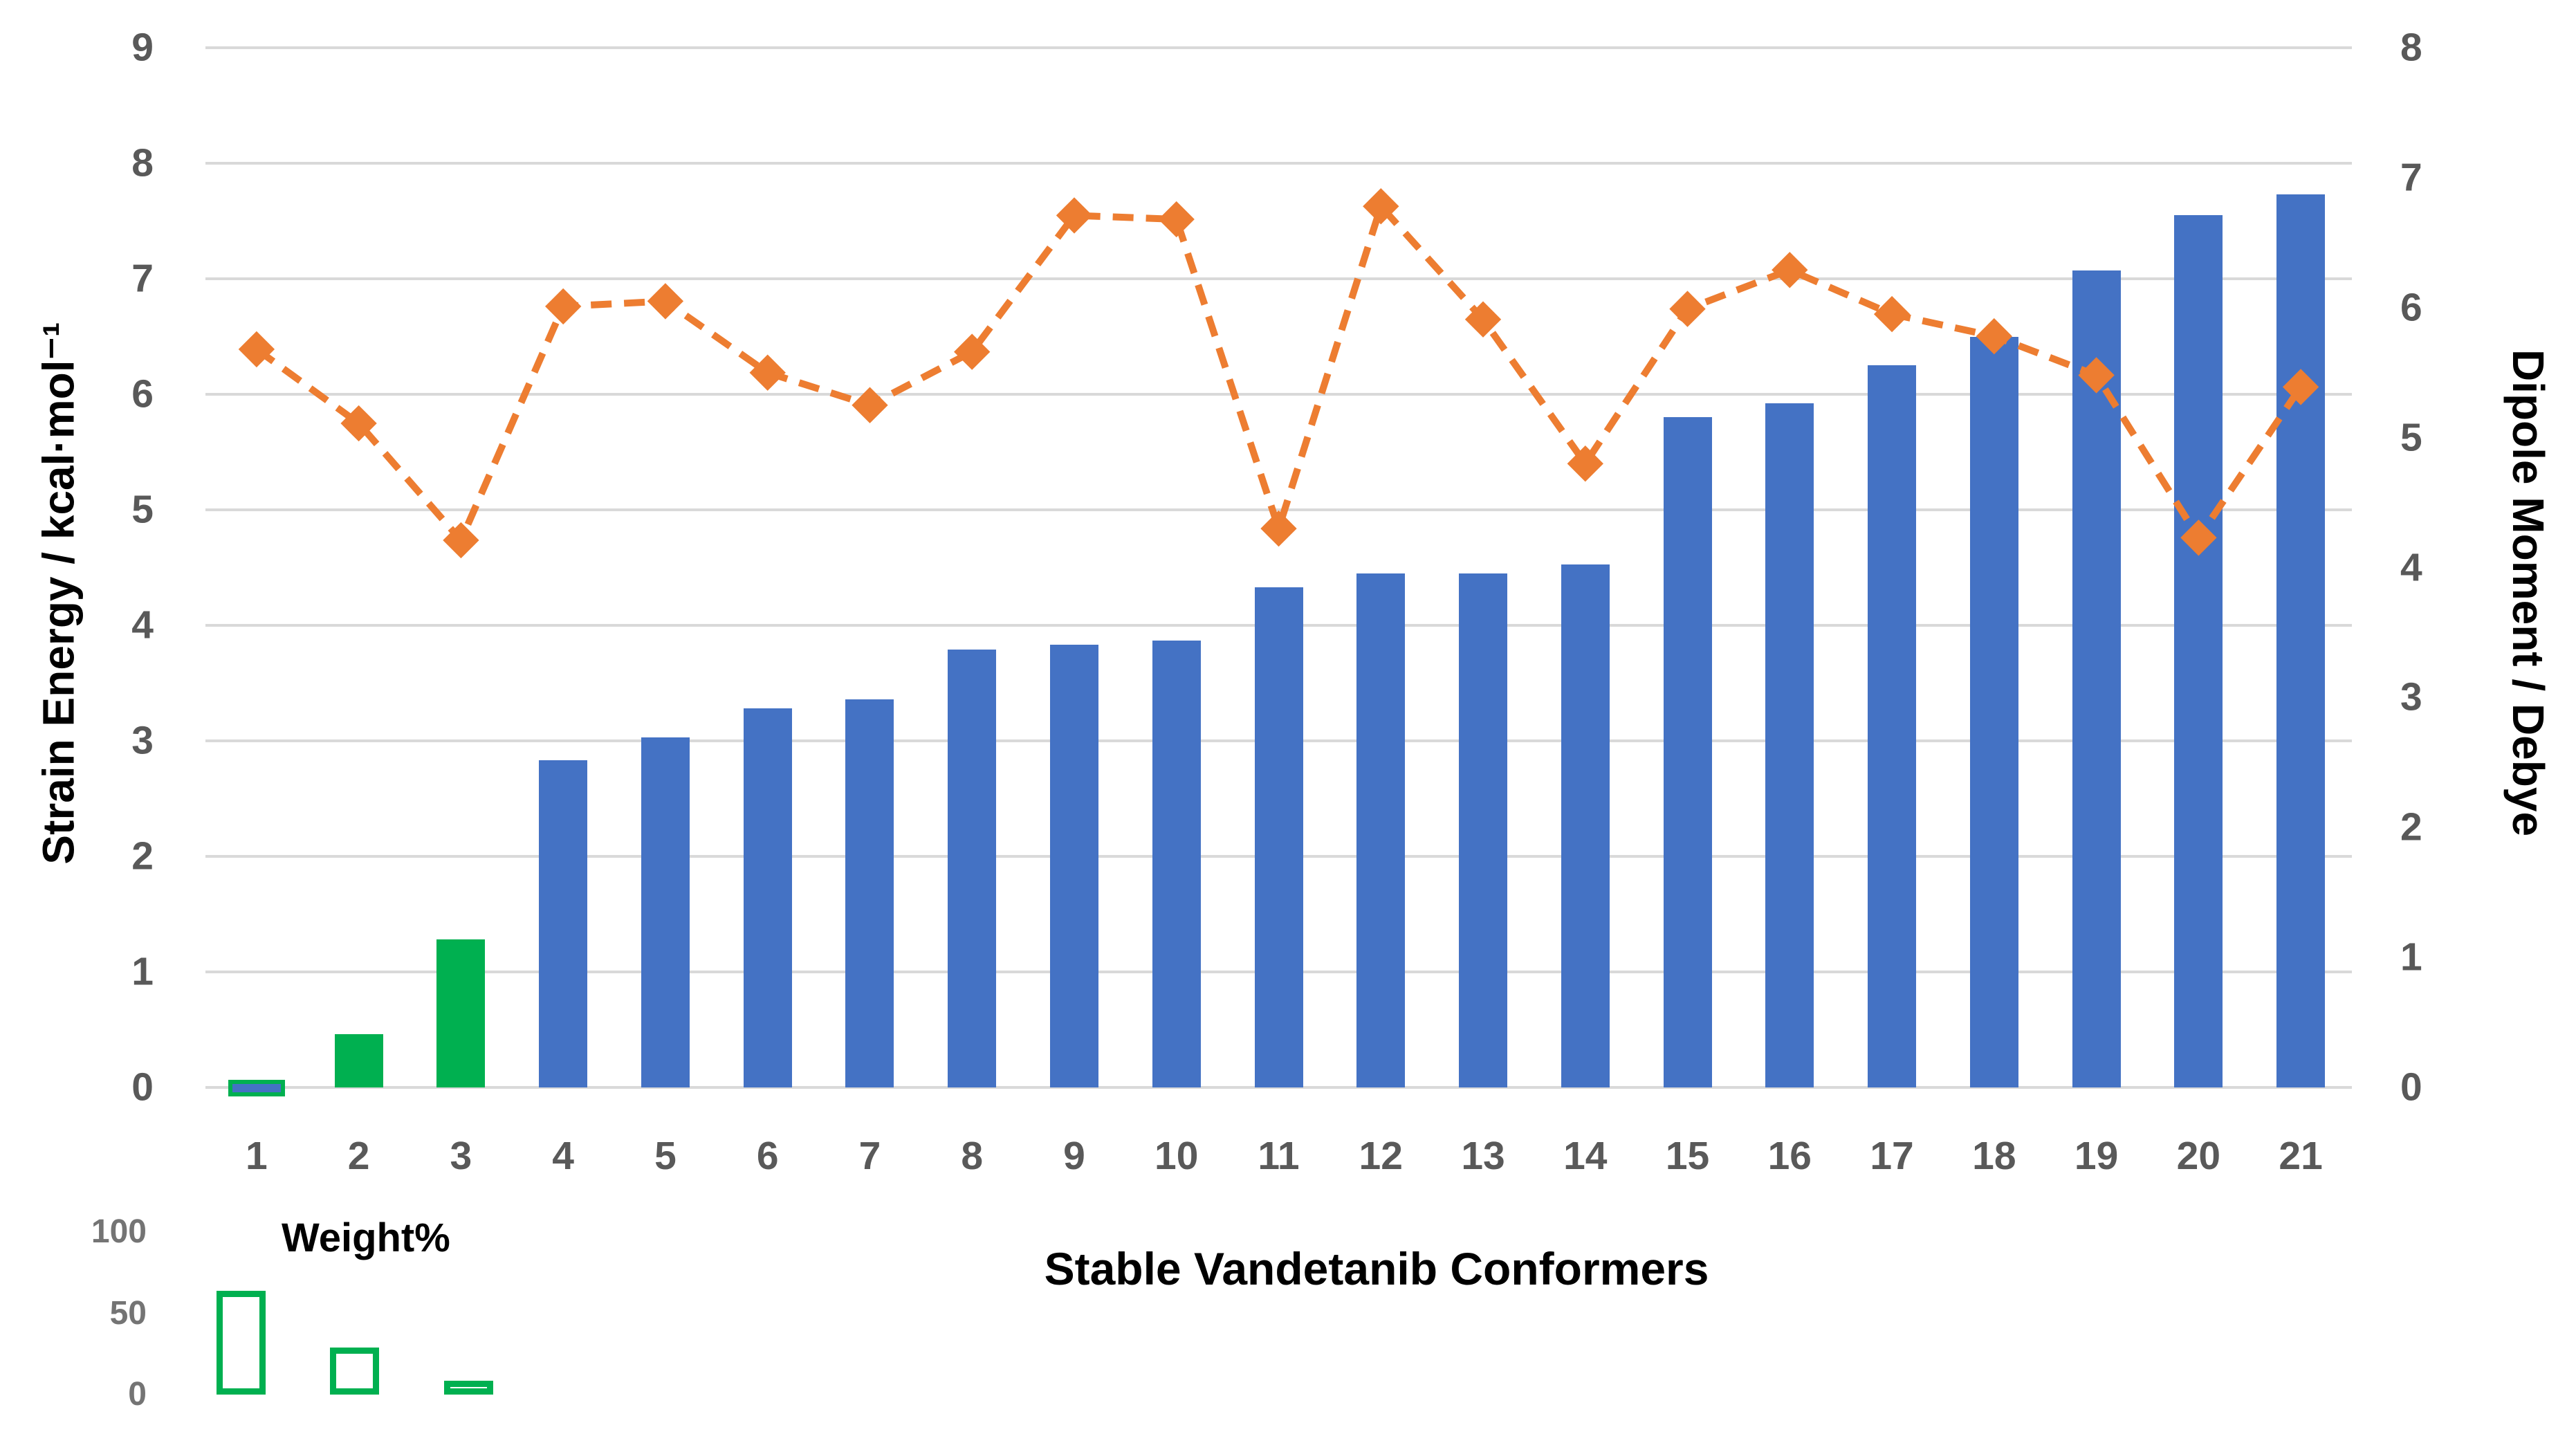 This screenshot has width=2576, height=1434. I want to click on inset-axis-tick-0: 0, so click(137, 1394).